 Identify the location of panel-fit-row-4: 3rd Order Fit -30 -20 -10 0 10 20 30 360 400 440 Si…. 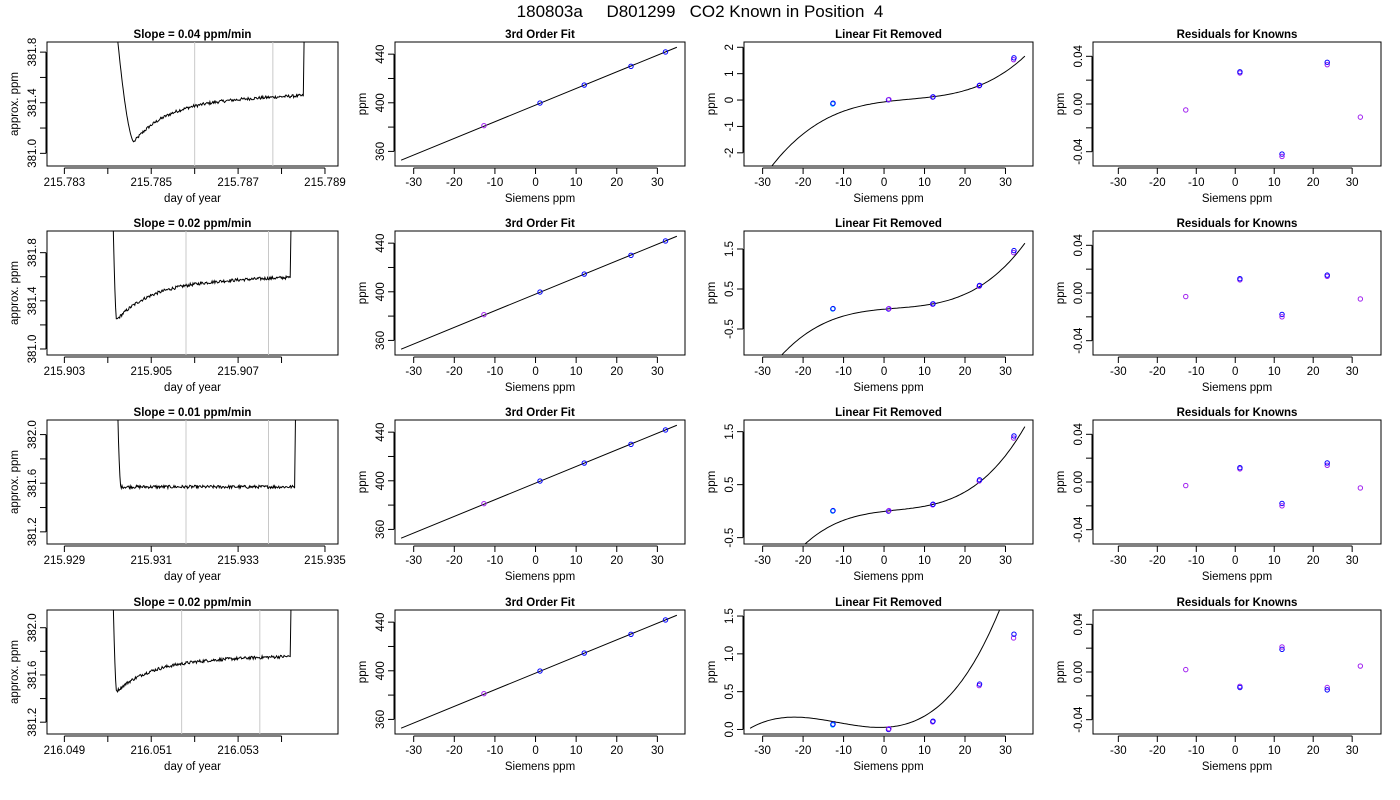
(521, 685).